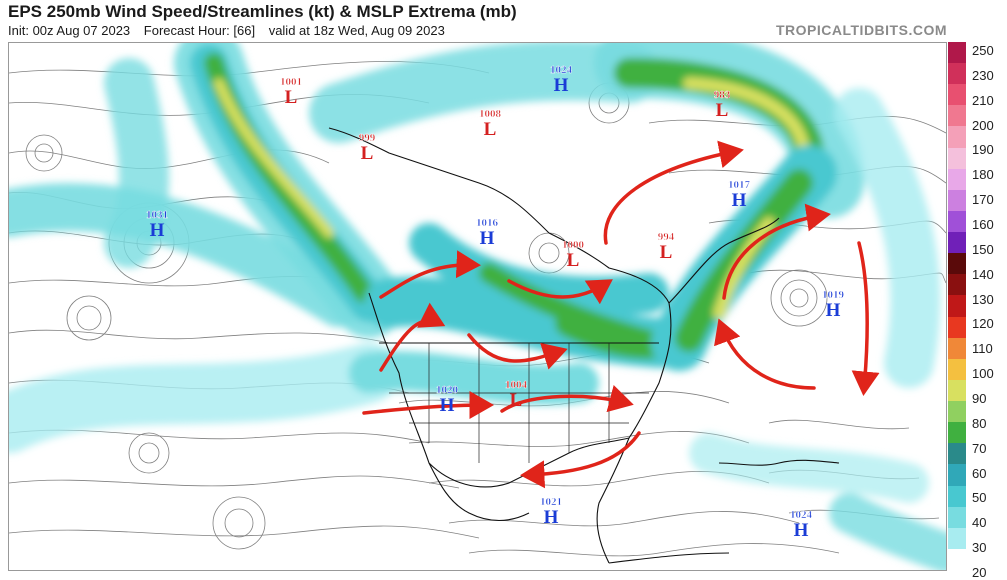 This screenshot has width=1007, height=580. What do you see at coordinates (983, 100) in the screenshot?
I see `colorbar-label: 210` at bounding box center [983, 100].